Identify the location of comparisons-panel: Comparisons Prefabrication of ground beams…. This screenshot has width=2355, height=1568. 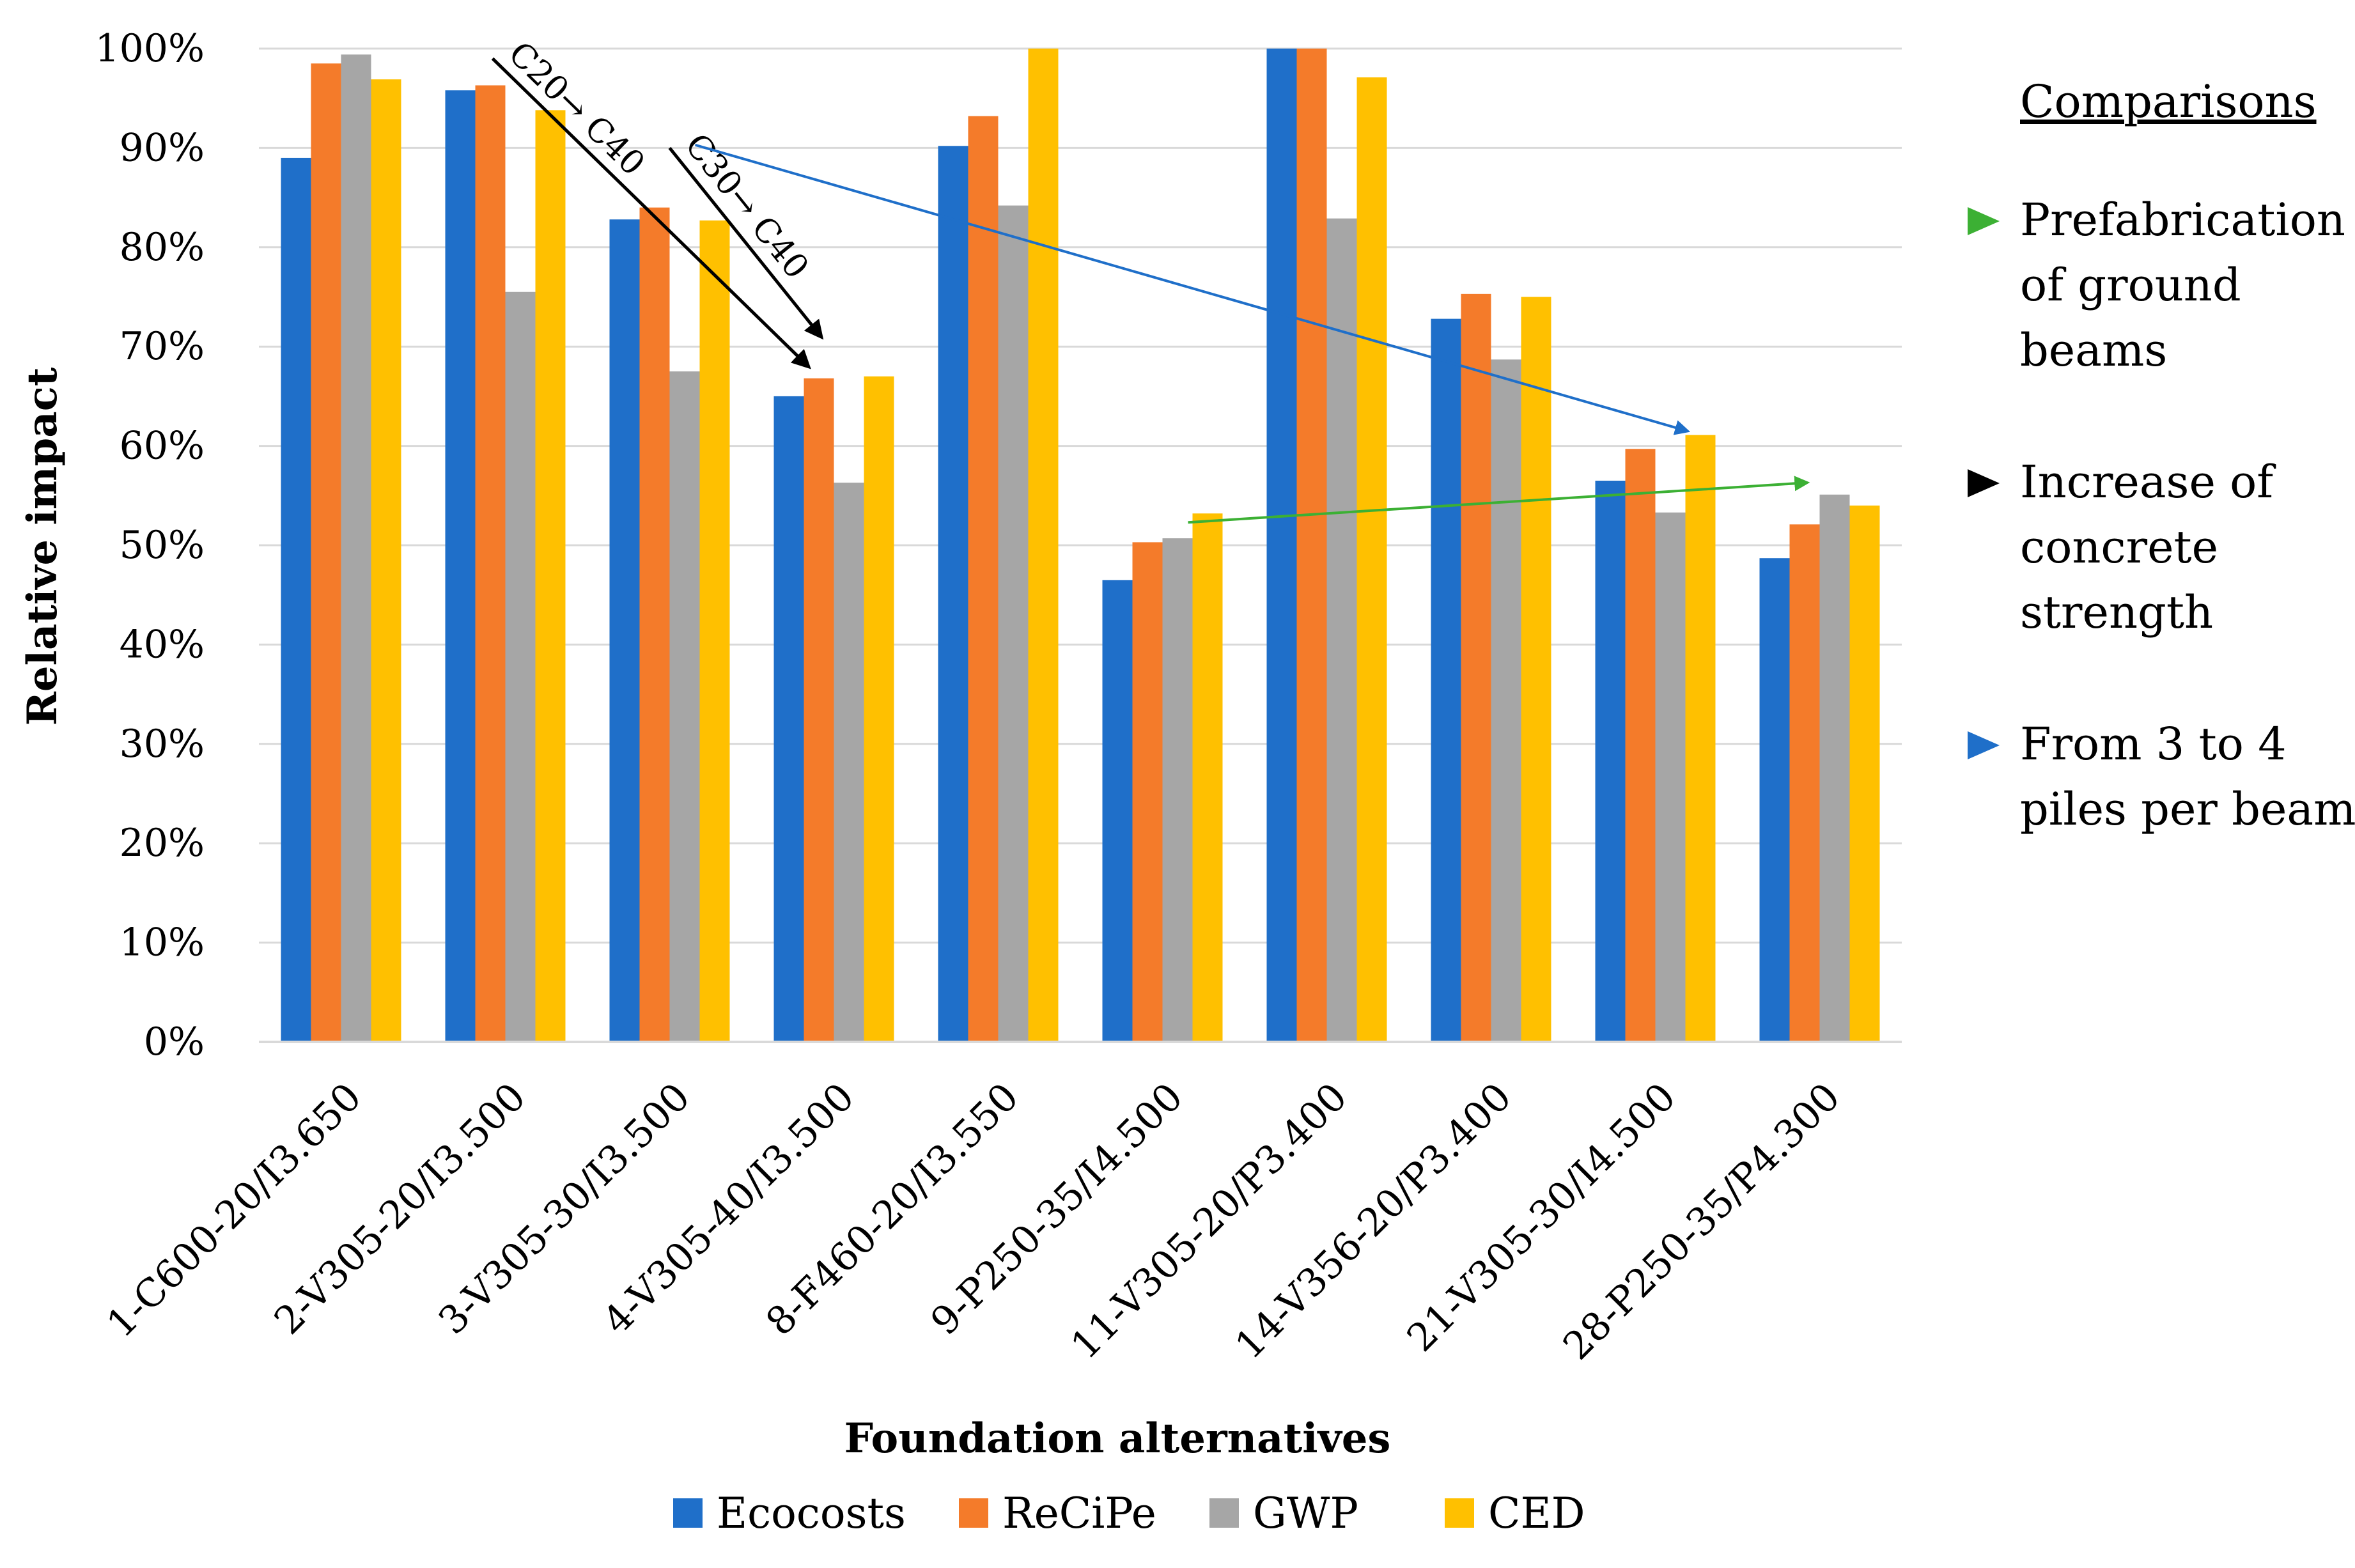
(2161, 455).